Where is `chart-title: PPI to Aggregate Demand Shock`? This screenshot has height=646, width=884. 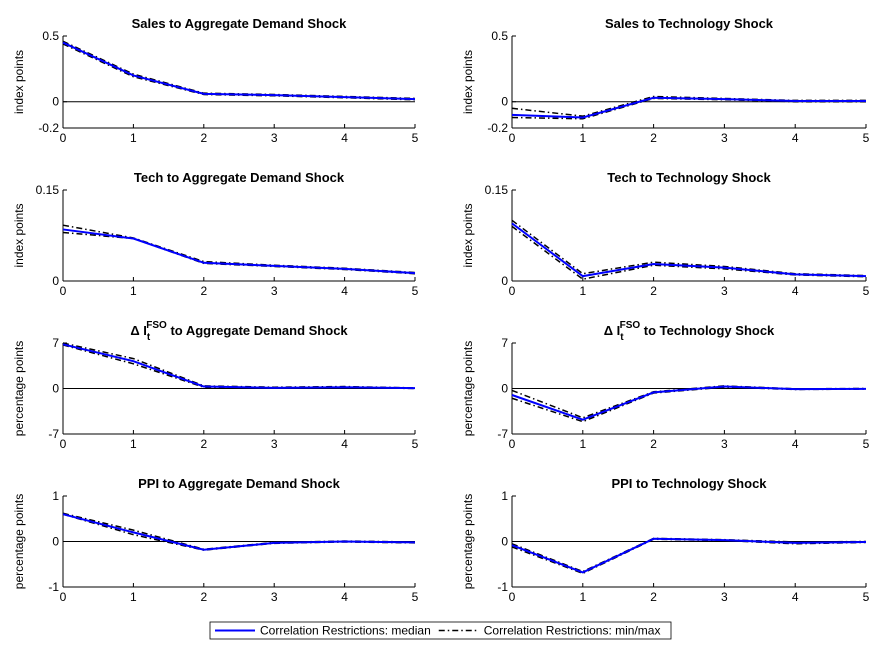
chart-title: PPI to Aggregate Demand Shock is located at coordinates (239, 483).